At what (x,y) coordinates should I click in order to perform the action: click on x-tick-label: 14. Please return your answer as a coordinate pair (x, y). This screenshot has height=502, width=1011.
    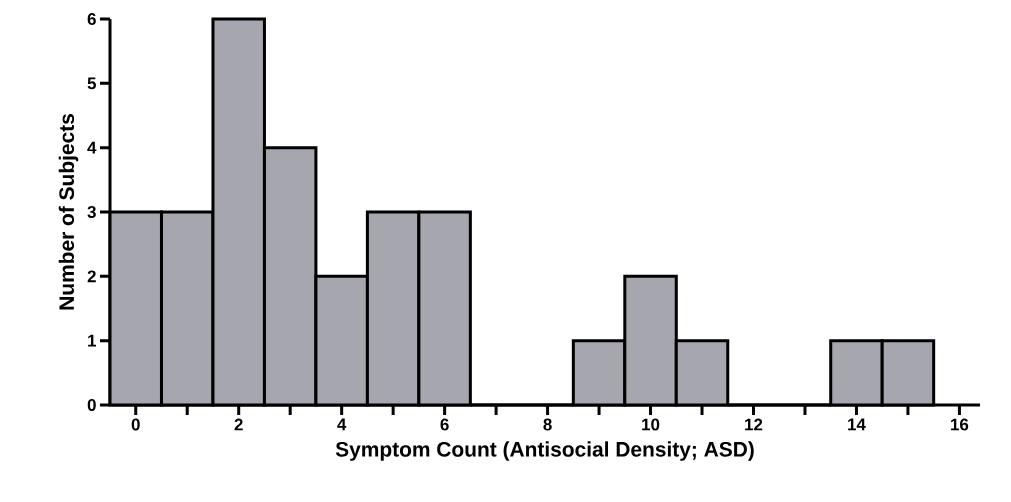
    Looking at the image, I should click on (857, 424).